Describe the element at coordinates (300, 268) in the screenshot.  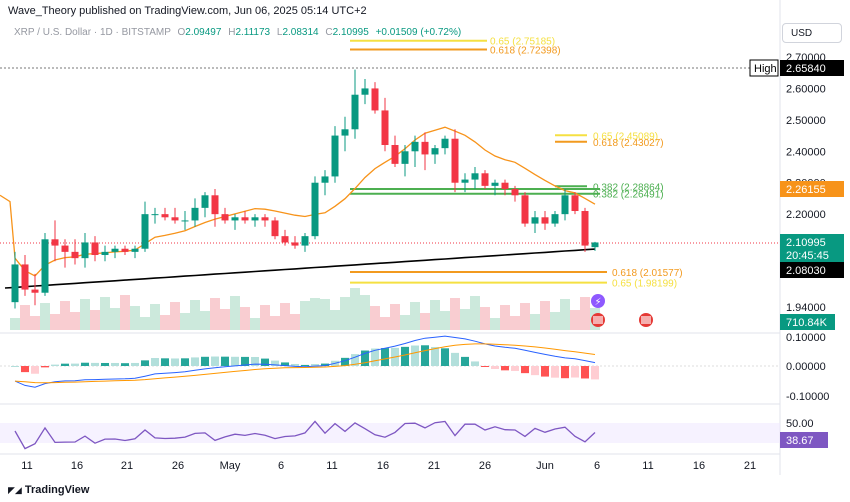
I see `ma200-line` at that location.